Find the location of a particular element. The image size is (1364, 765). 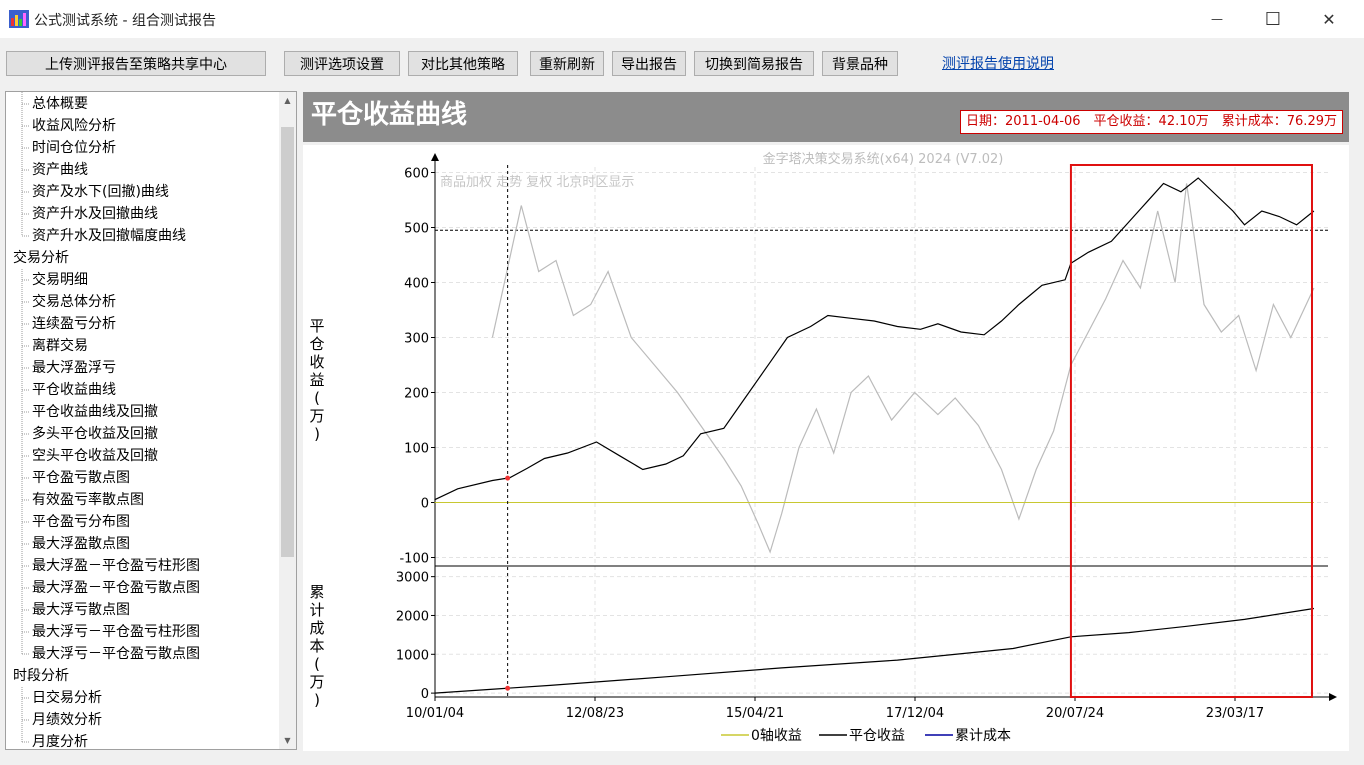

tree-item: 最大浮亏－平仓盈亏散点图 is located at coordinates (116, 654).